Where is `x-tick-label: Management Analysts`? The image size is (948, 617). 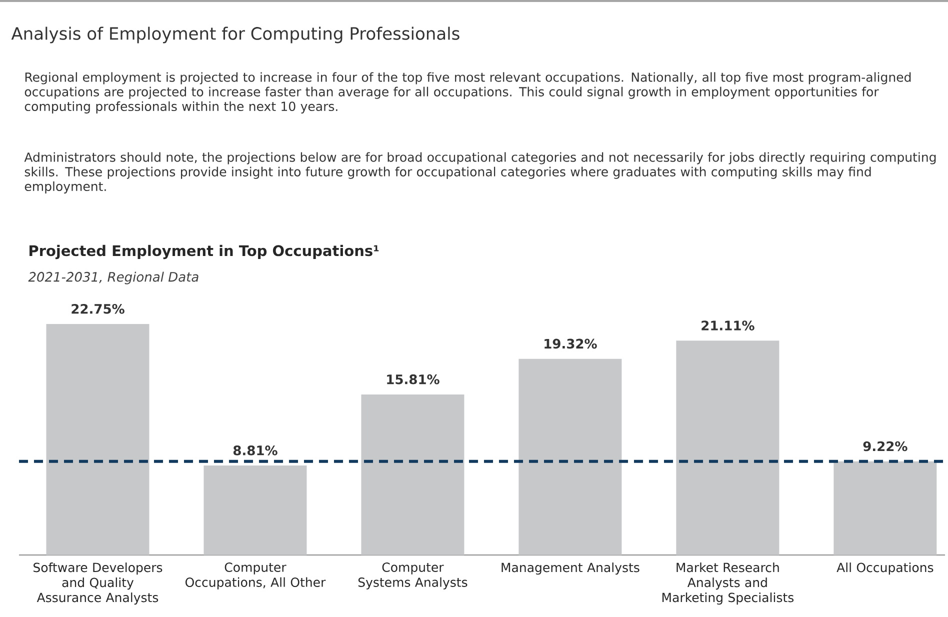
x-tick-label: Management Analysts is located at coordinates (571, 568).